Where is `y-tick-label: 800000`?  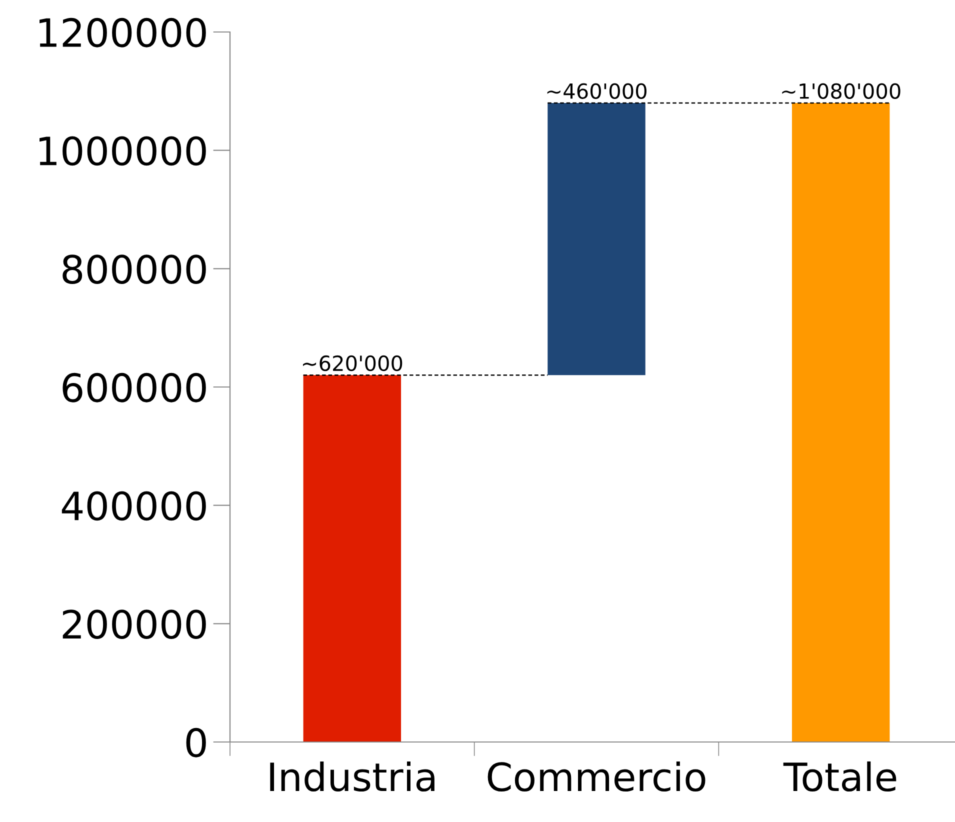 y-tick-label: 800000 is located at coordinates (134, 269).